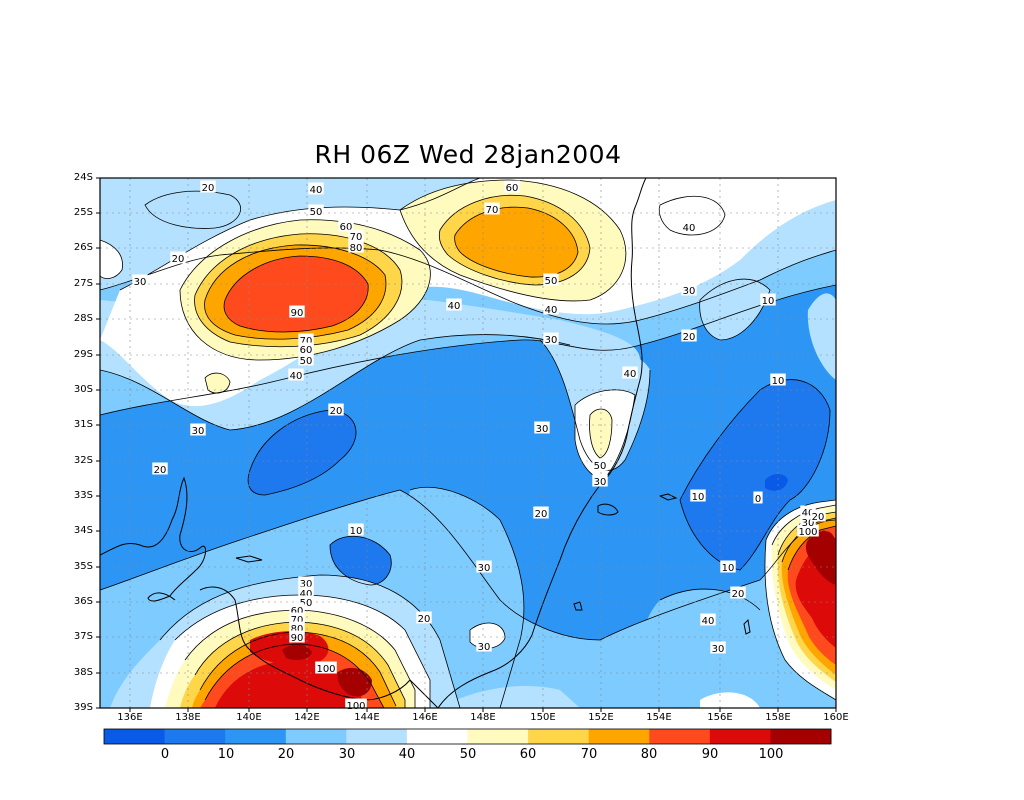 This screenshot has height=800, width=1024. What do you see at coordinates (468, 154) in the screenshot?
I see `chart-title: RH 06Z Wed 28jan2004` at bounding box center [468, 154].